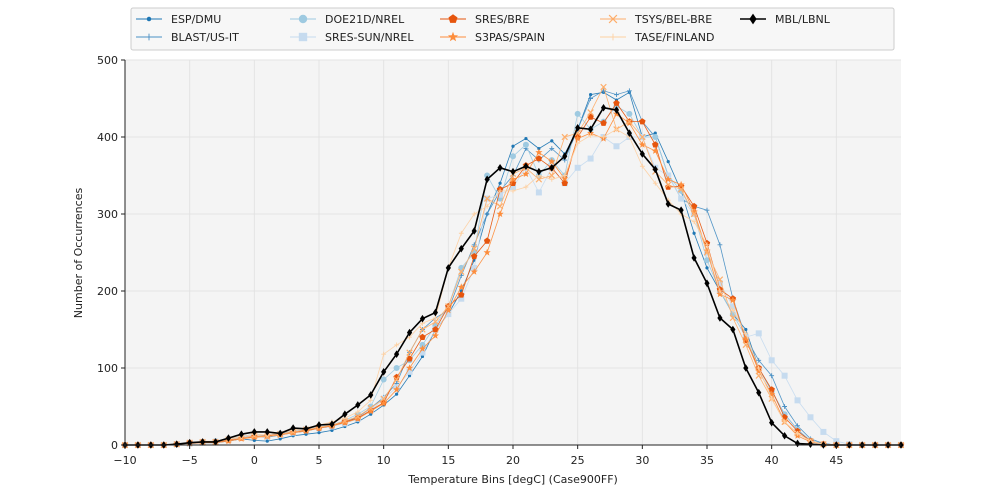 The width and height of the screenshot is (1000, 500). Describe the element at coordinates (365, 19) in the screenshot. I see `legend-label-doe21d-nrel: DOE21D/NREL` at that location.